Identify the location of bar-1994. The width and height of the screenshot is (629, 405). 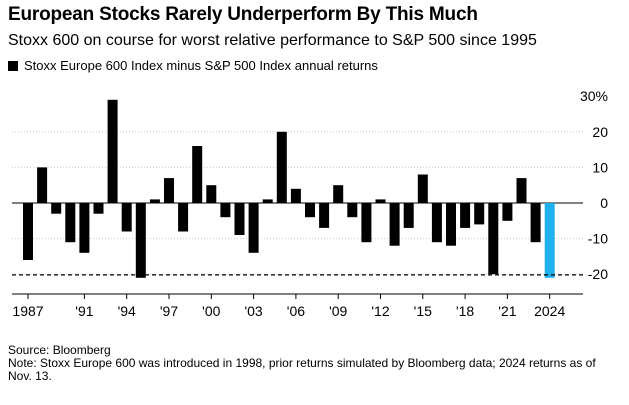
(126, 217).